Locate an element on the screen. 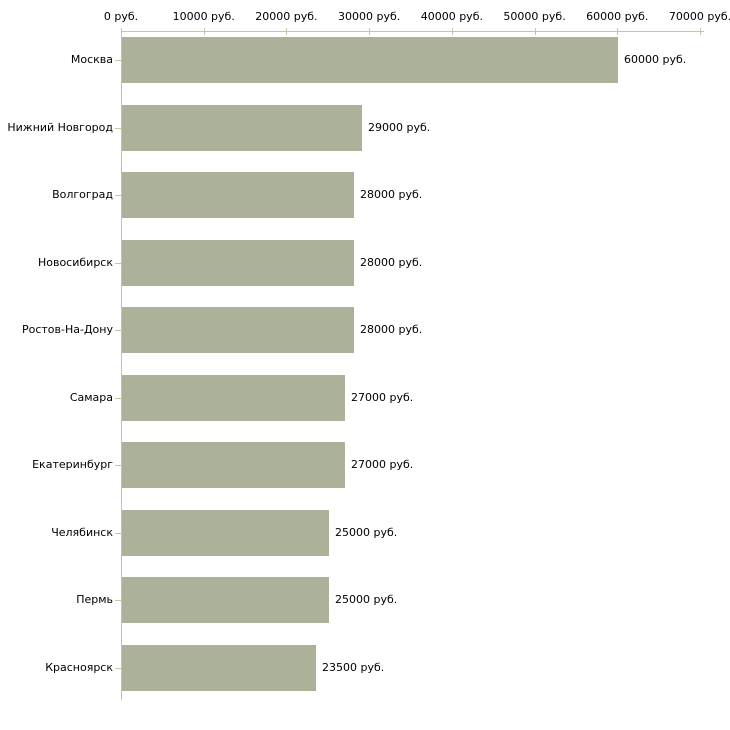 The width and height of the screenshot is (730, 730). x-tick-label: 60000 руб. is located at coordinates (617, 16).